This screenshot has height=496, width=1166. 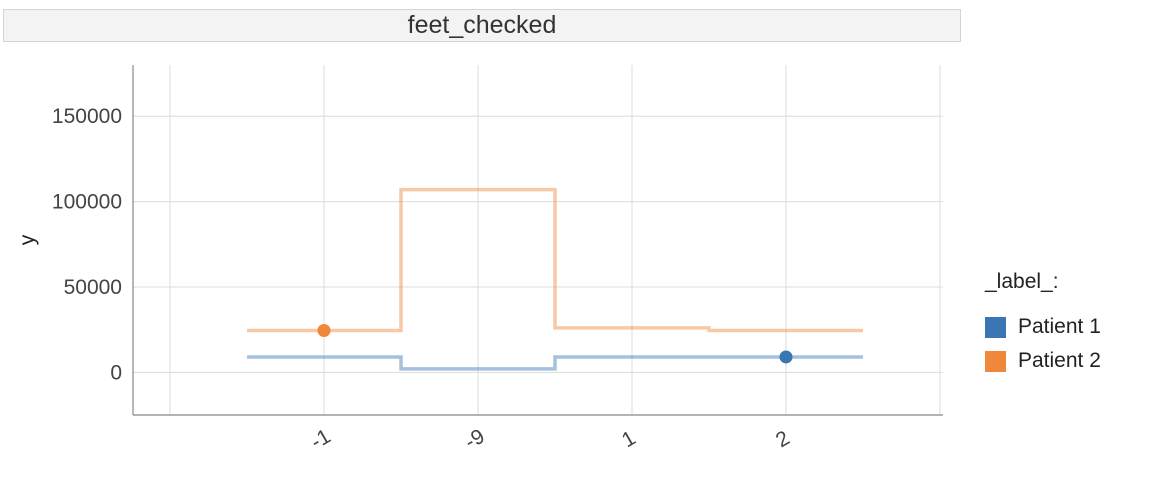 I want to click on series-step-line, so click(x=555, y=363).